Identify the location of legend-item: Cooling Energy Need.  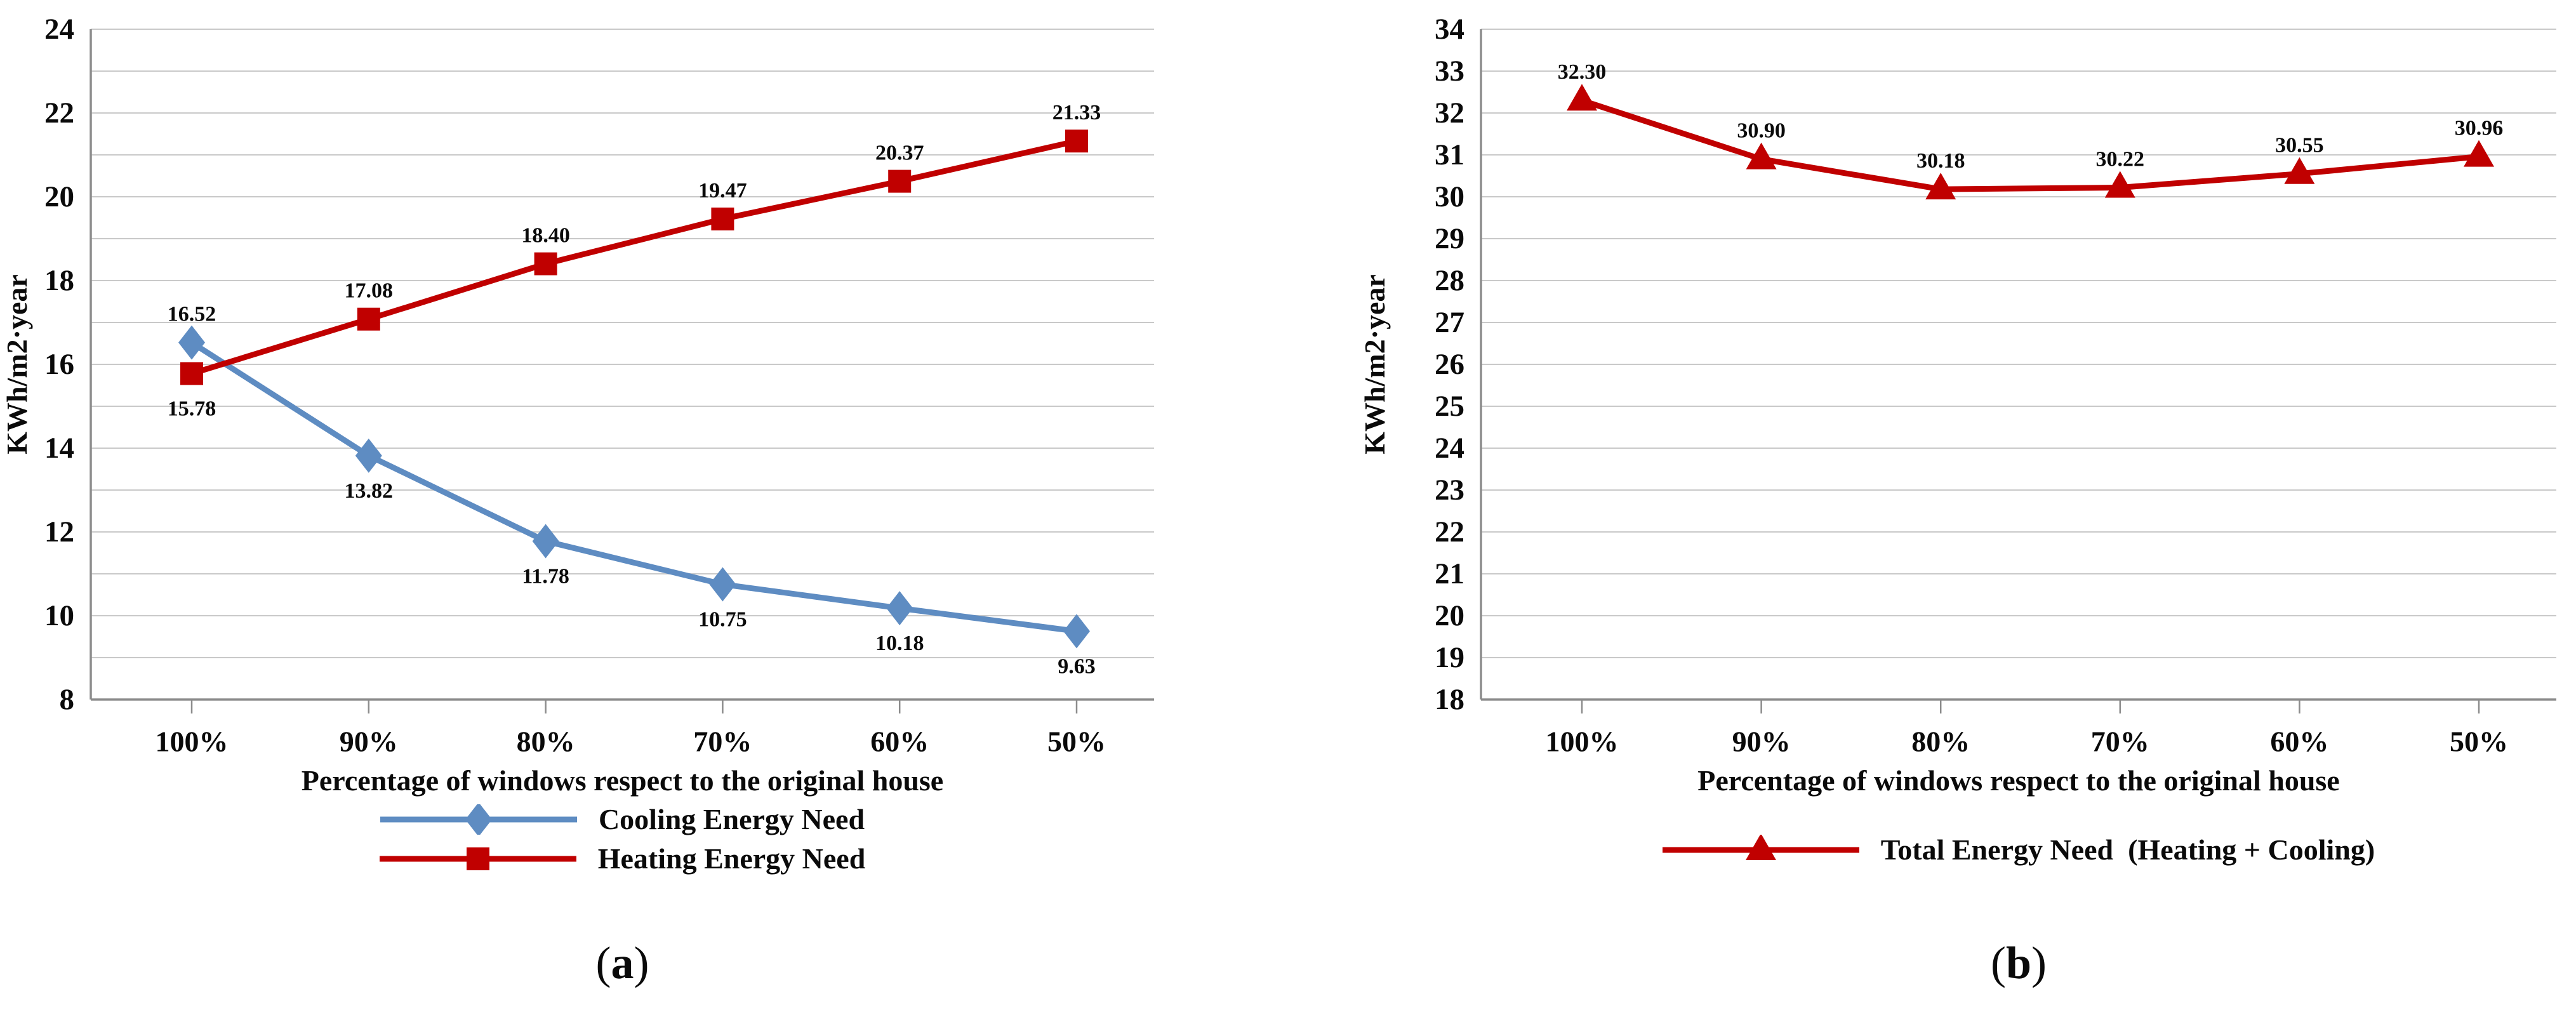
(622, 819).